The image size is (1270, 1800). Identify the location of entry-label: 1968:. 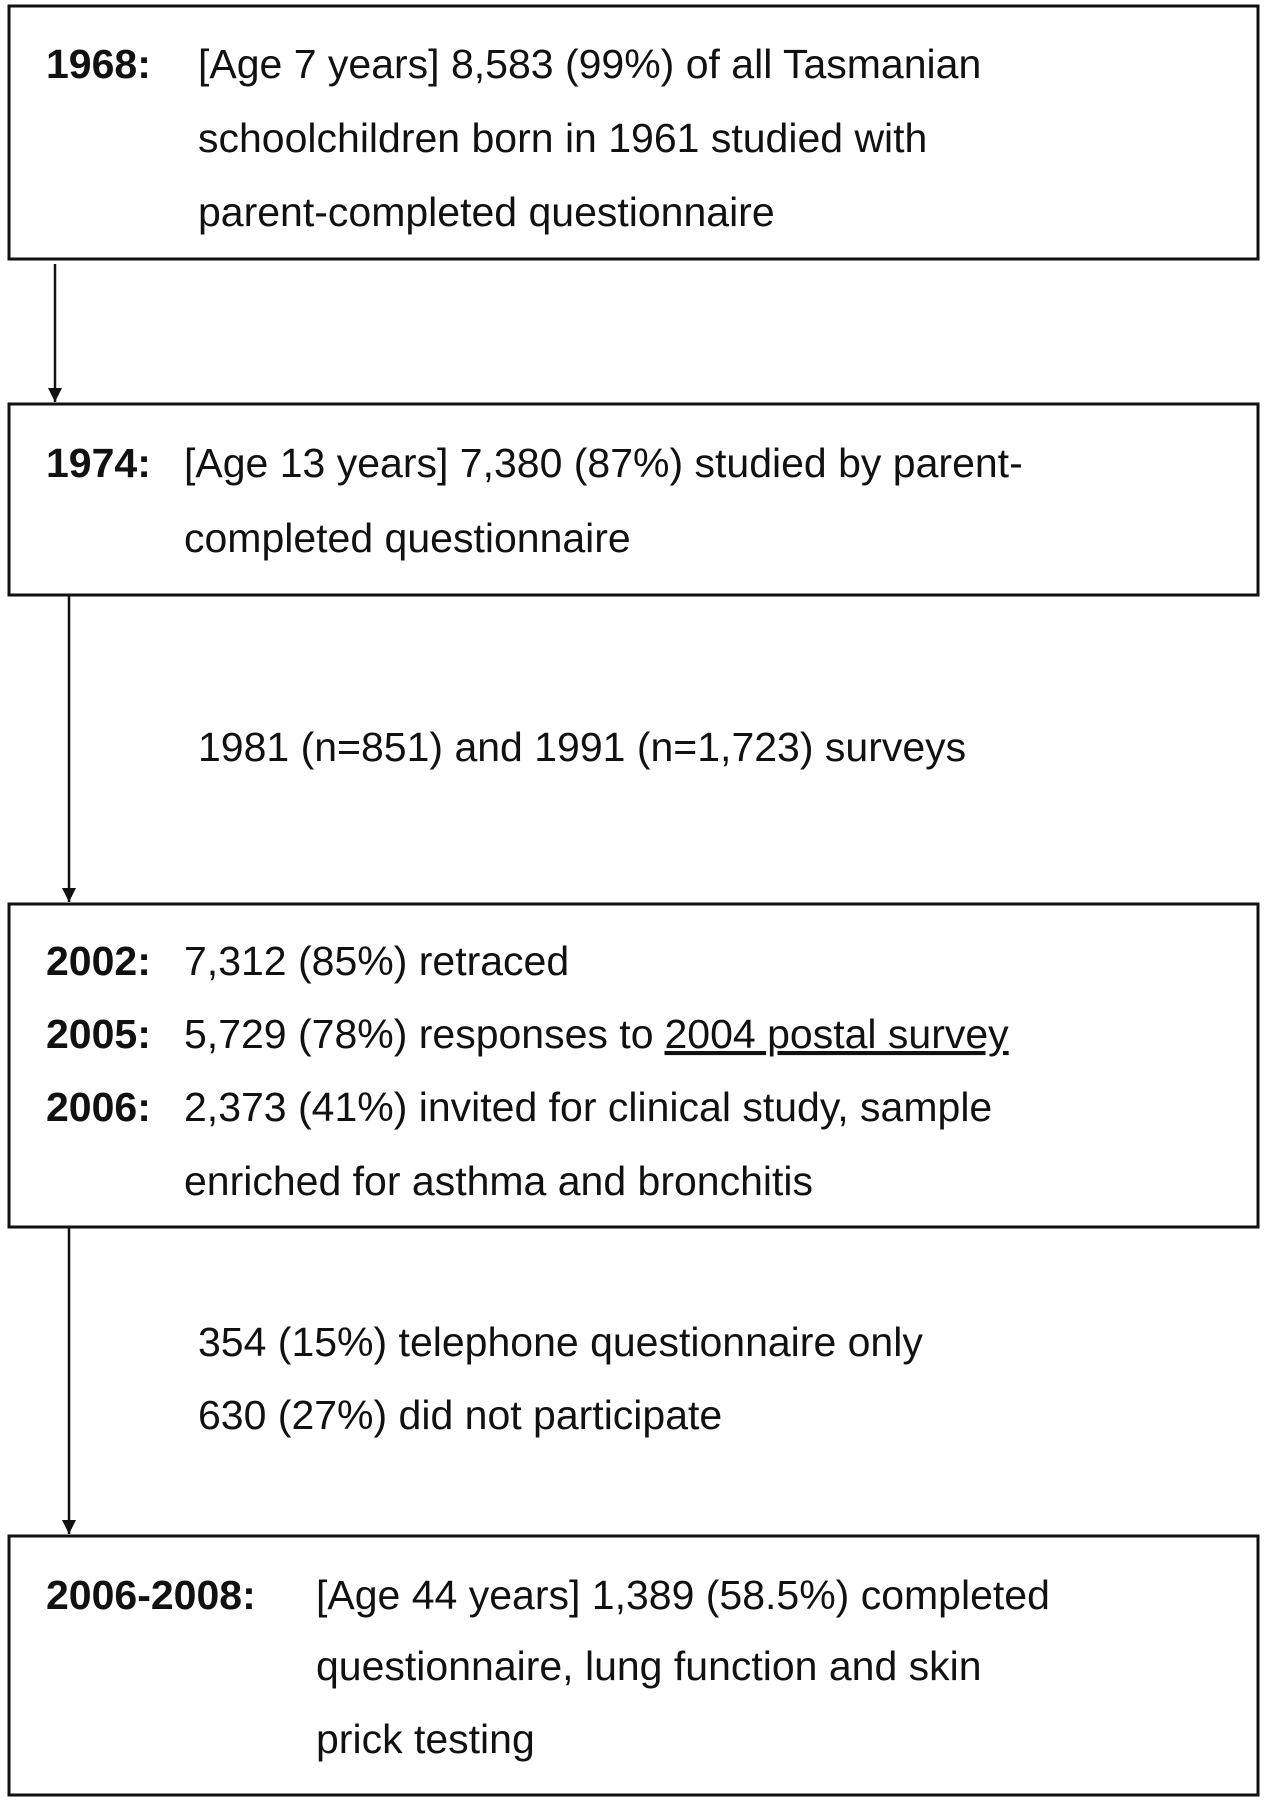
(98, 64).